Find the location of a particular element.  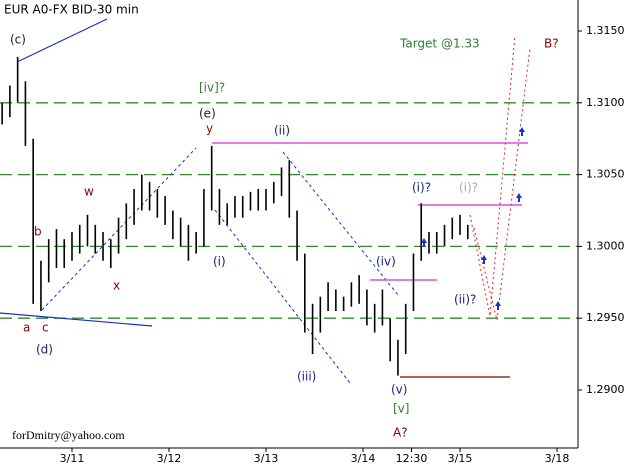

x-tick-label: 3/12 is located at coordinates (169, 458).